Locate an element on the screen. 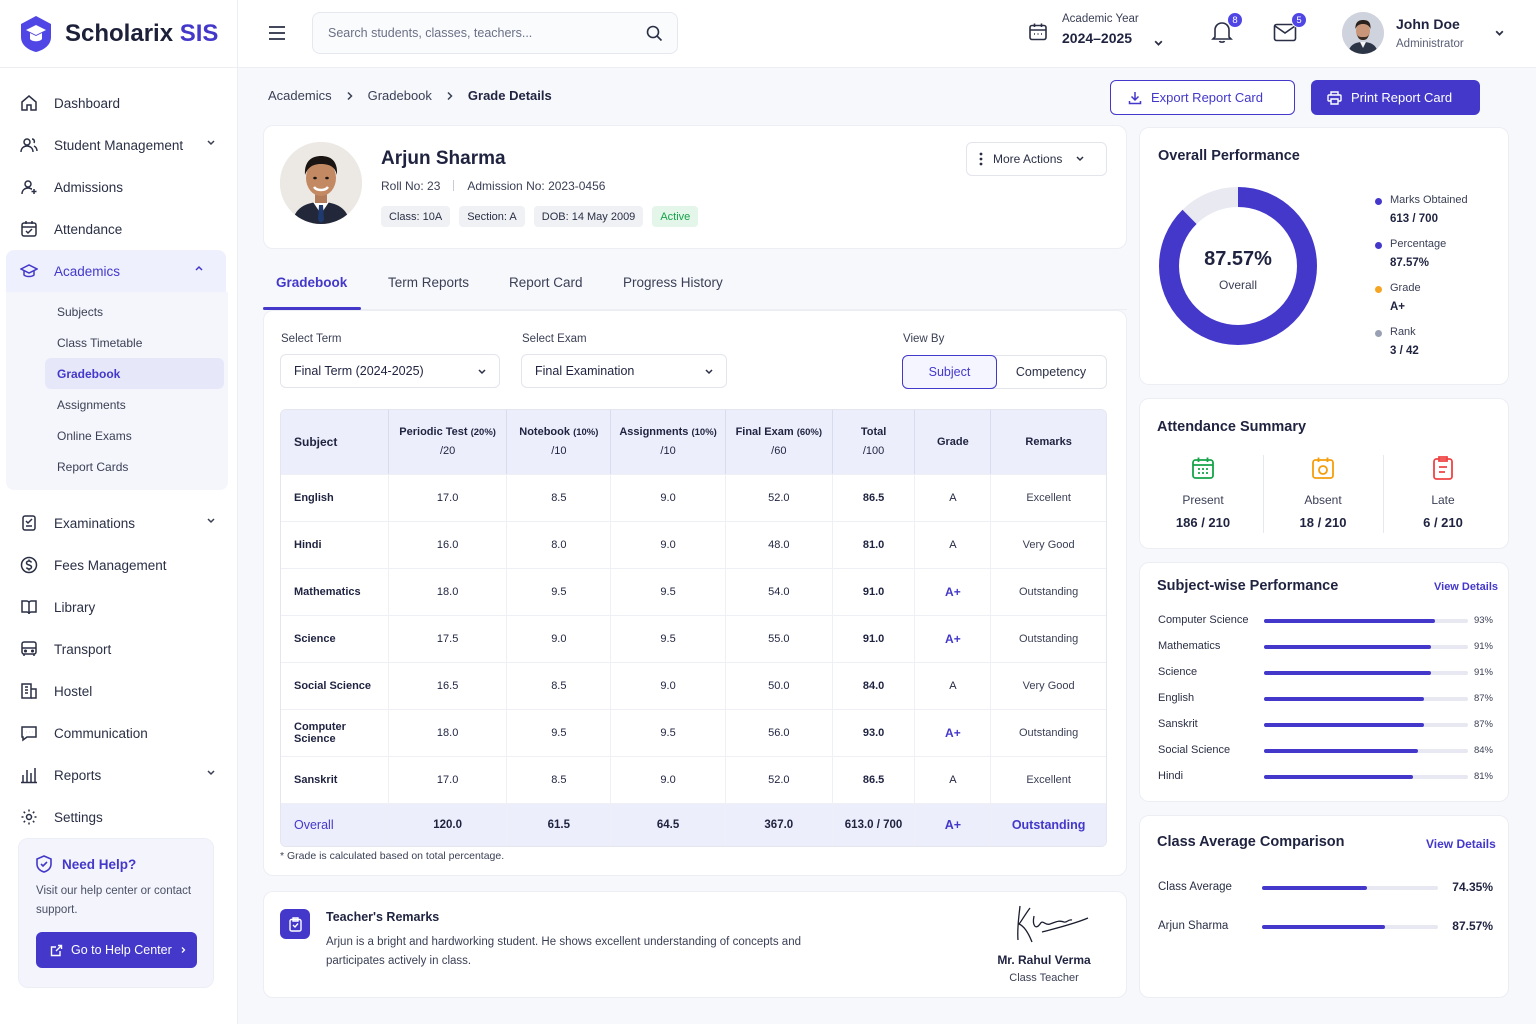 Image resolution: width=1536 pixels, height=1024 pixels. view-by-competency: Competency is located at coordinates (1051, 372).